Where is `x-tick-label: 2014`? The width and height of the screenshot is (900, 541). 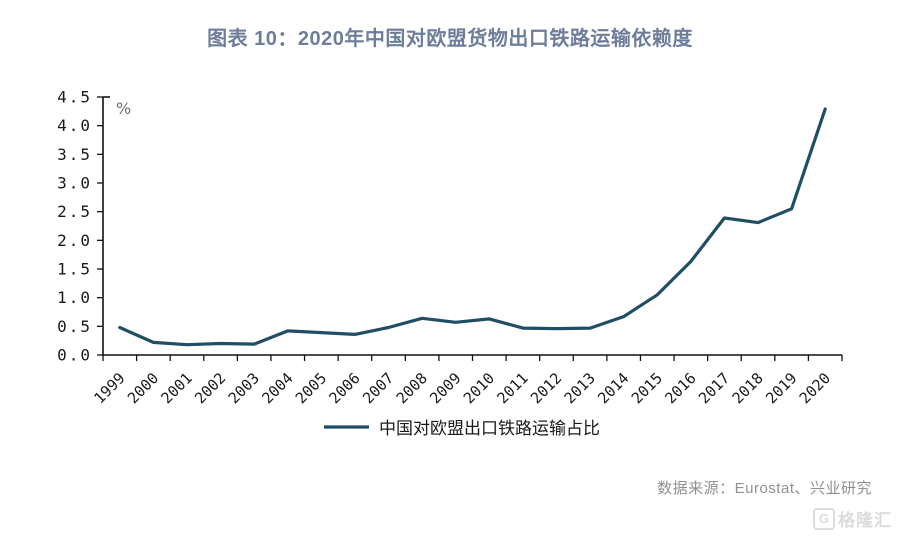 x-tick-label: 2014 is located at coordinates (613, 388).